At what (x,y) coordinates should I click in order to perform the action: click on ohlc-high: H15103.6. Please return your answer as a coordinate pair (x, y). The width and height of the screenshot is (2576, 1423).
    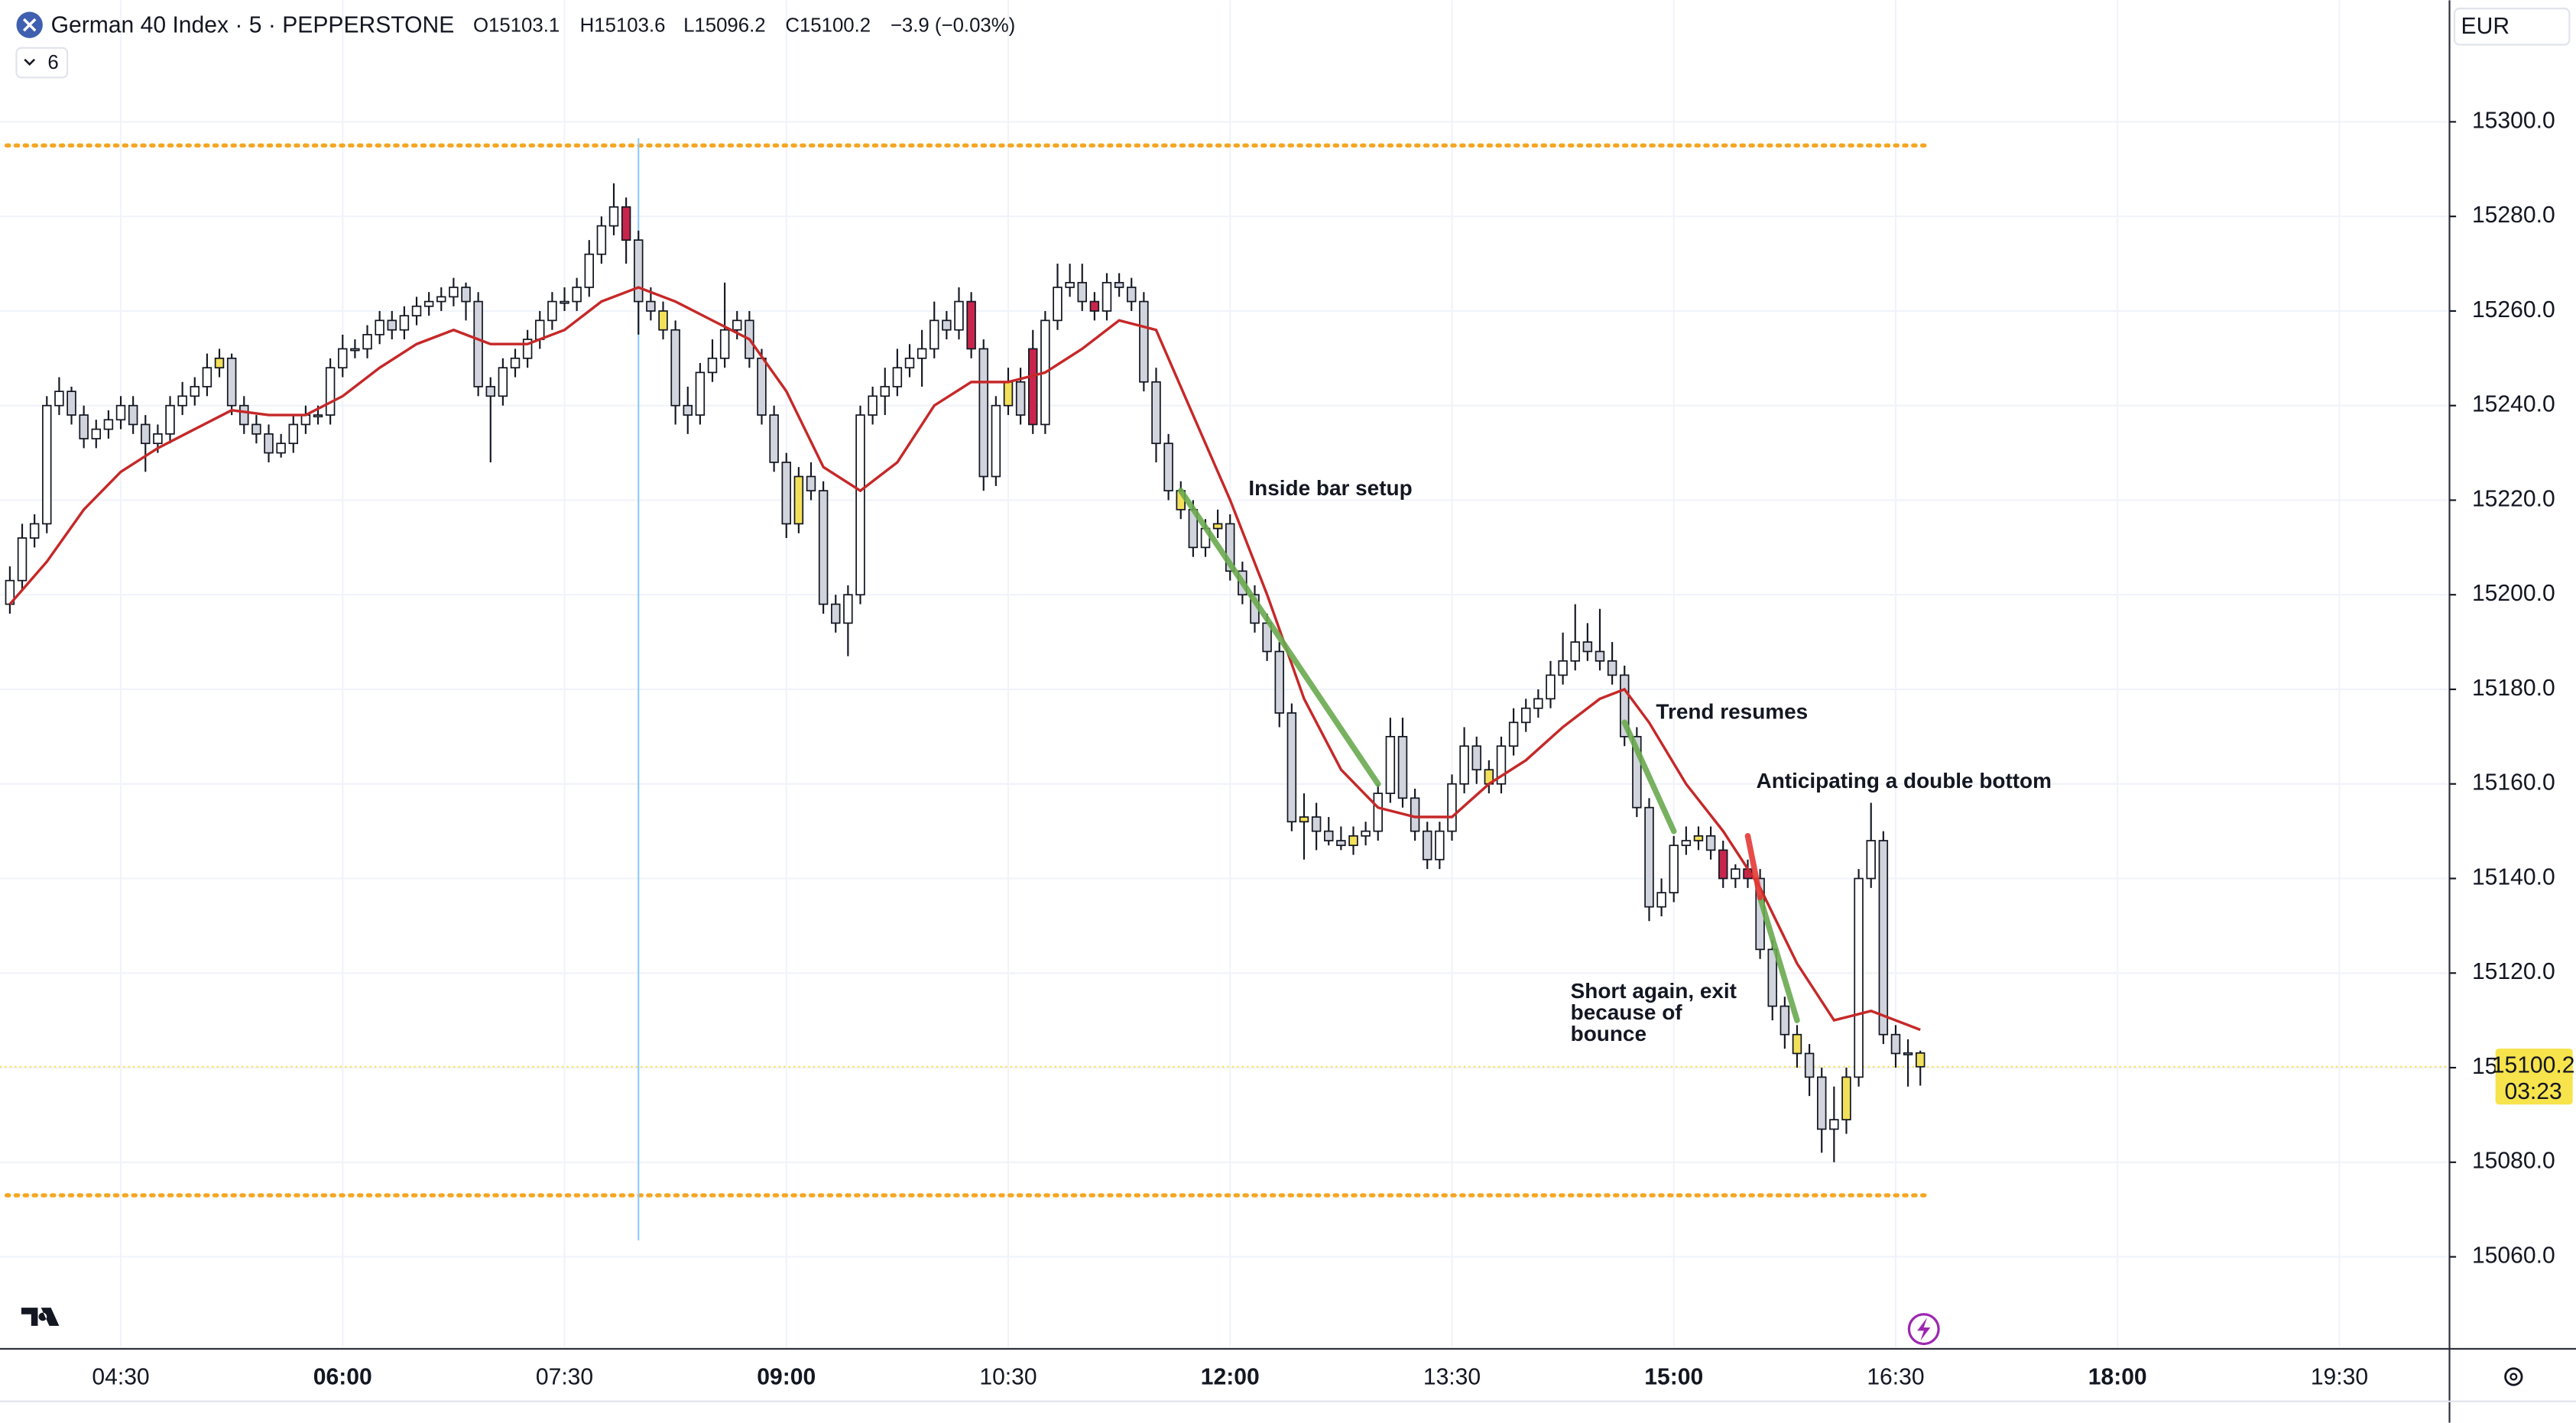
    Looking at the image, I should click on (623, 26).